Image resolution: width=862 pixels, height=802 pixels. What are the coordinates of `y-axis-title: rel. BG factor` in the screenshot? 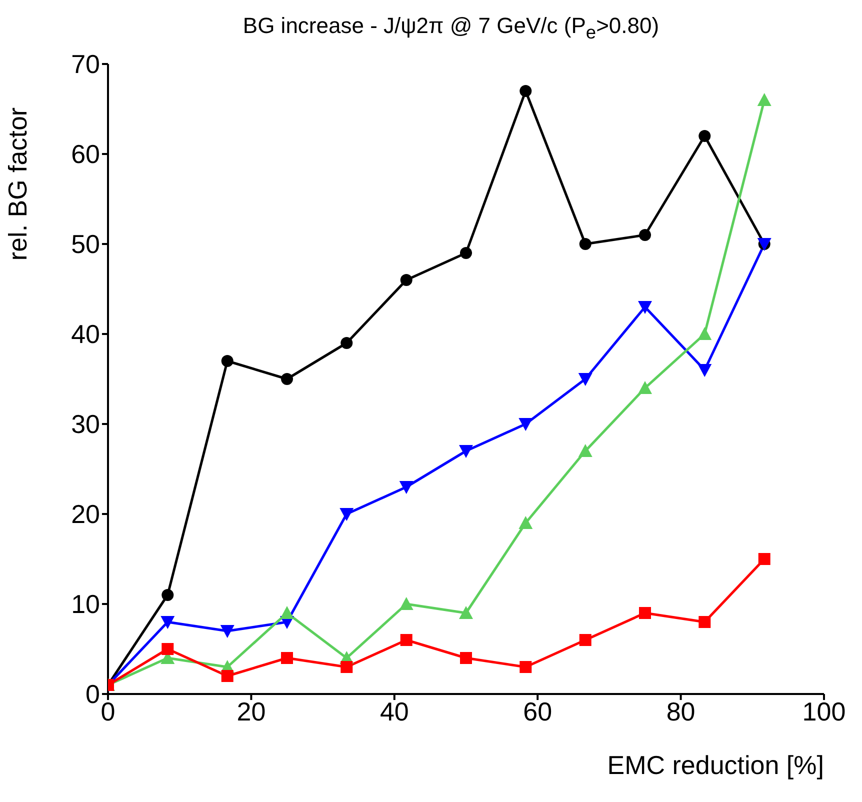 It's located at (17, 184).